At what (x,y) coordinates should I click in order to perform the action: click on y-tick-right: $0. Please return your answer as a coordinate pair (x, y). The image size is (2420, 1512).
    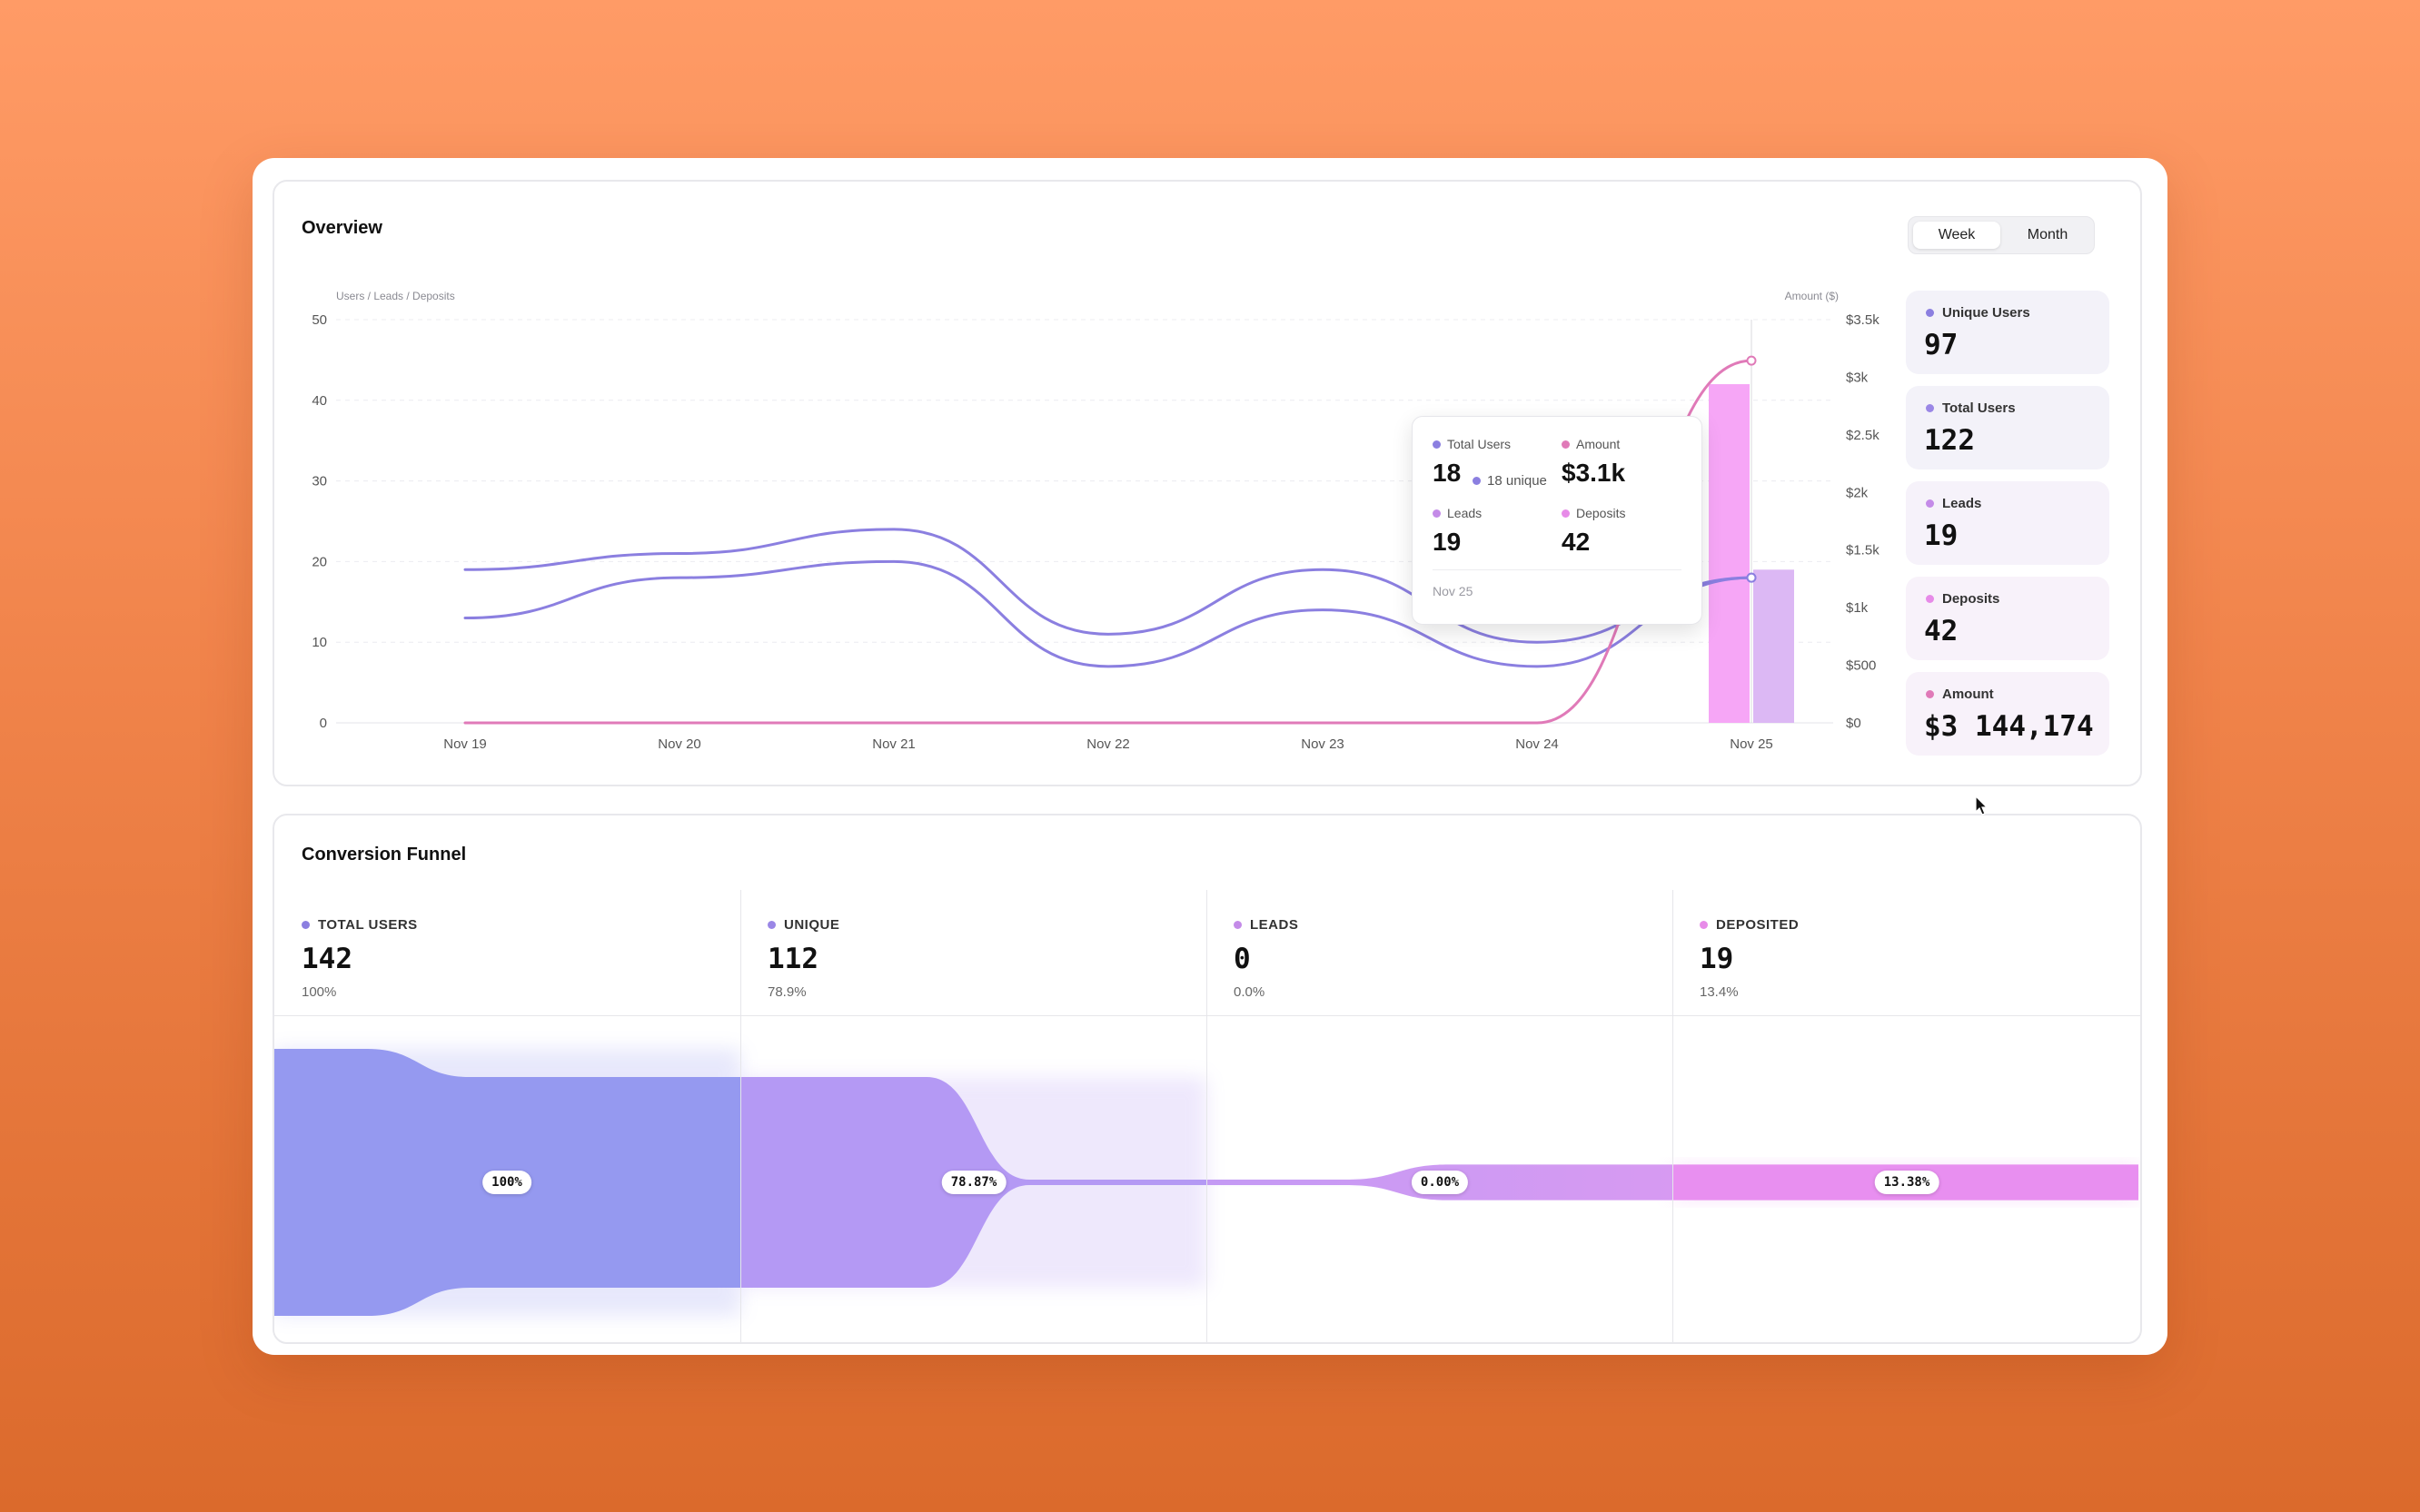
    Looking at the image, I should click on (1854, 724).